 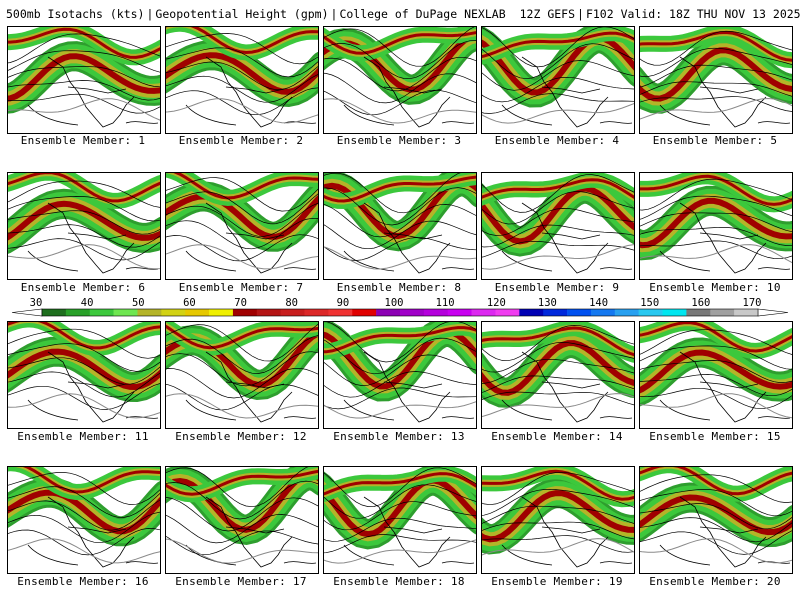 What do you see at coordinates (83, 140) in the screenshot?
I see `ensemble-member-caption: Ensemble Member: 1` at bounding box center [83, 140].